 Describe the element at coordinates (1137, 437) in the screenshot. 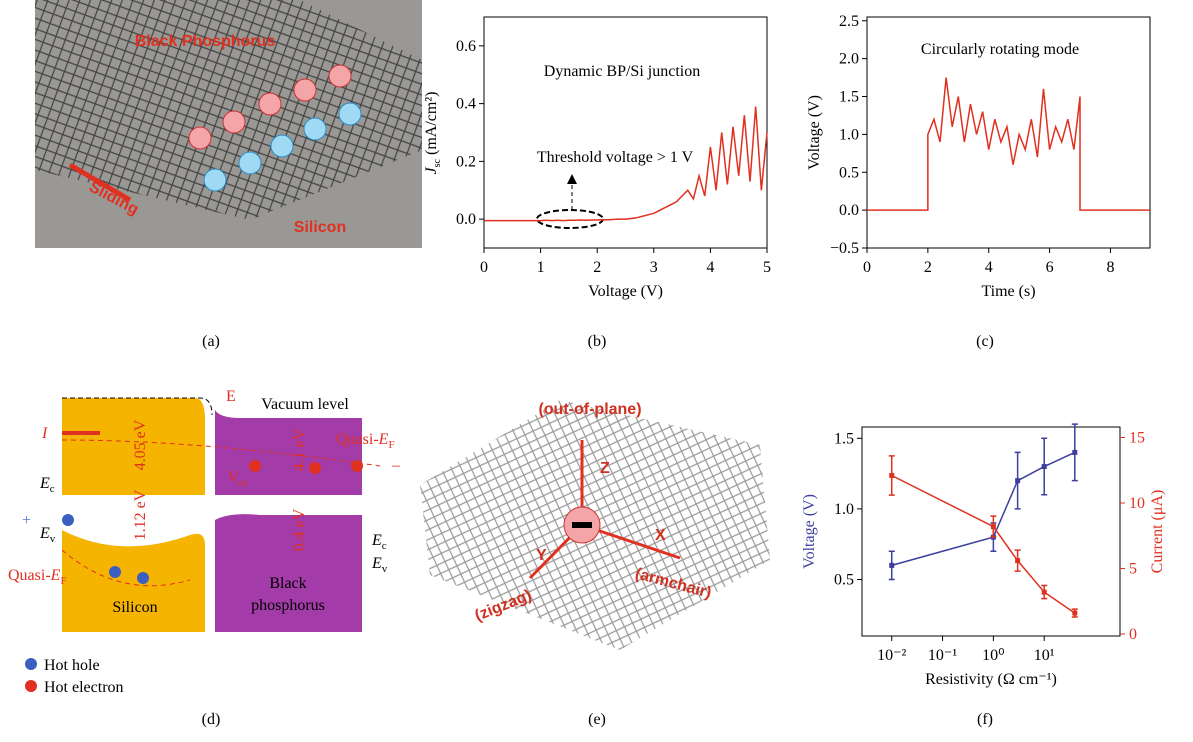

I see `y2-tick-label: 15` at that location.